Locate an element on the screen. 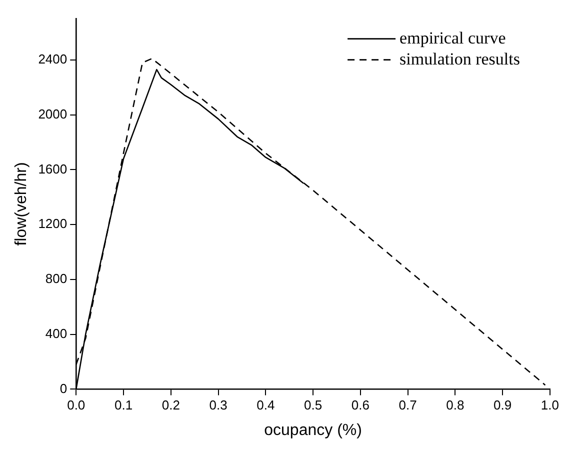  x-tick-label: 1.0 is located at coordinates (550, 405).